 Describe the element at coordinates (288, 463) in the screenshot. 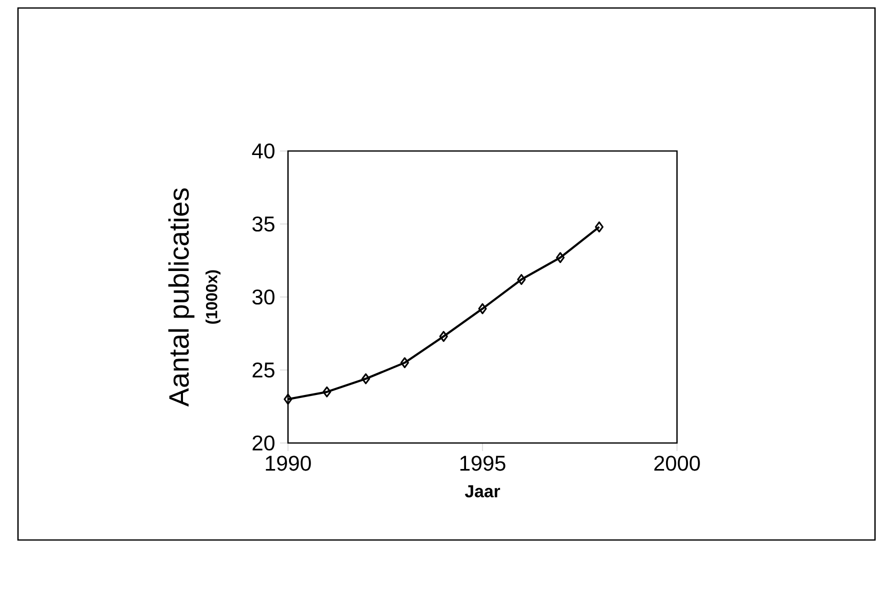

I see `x-tick-label: 1990` at that location.